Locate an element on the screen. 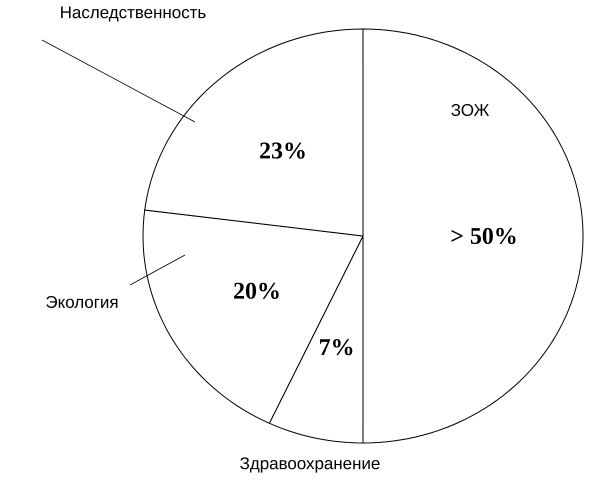  slice-label: Здравоохранение is located at coordinates (310, 465).